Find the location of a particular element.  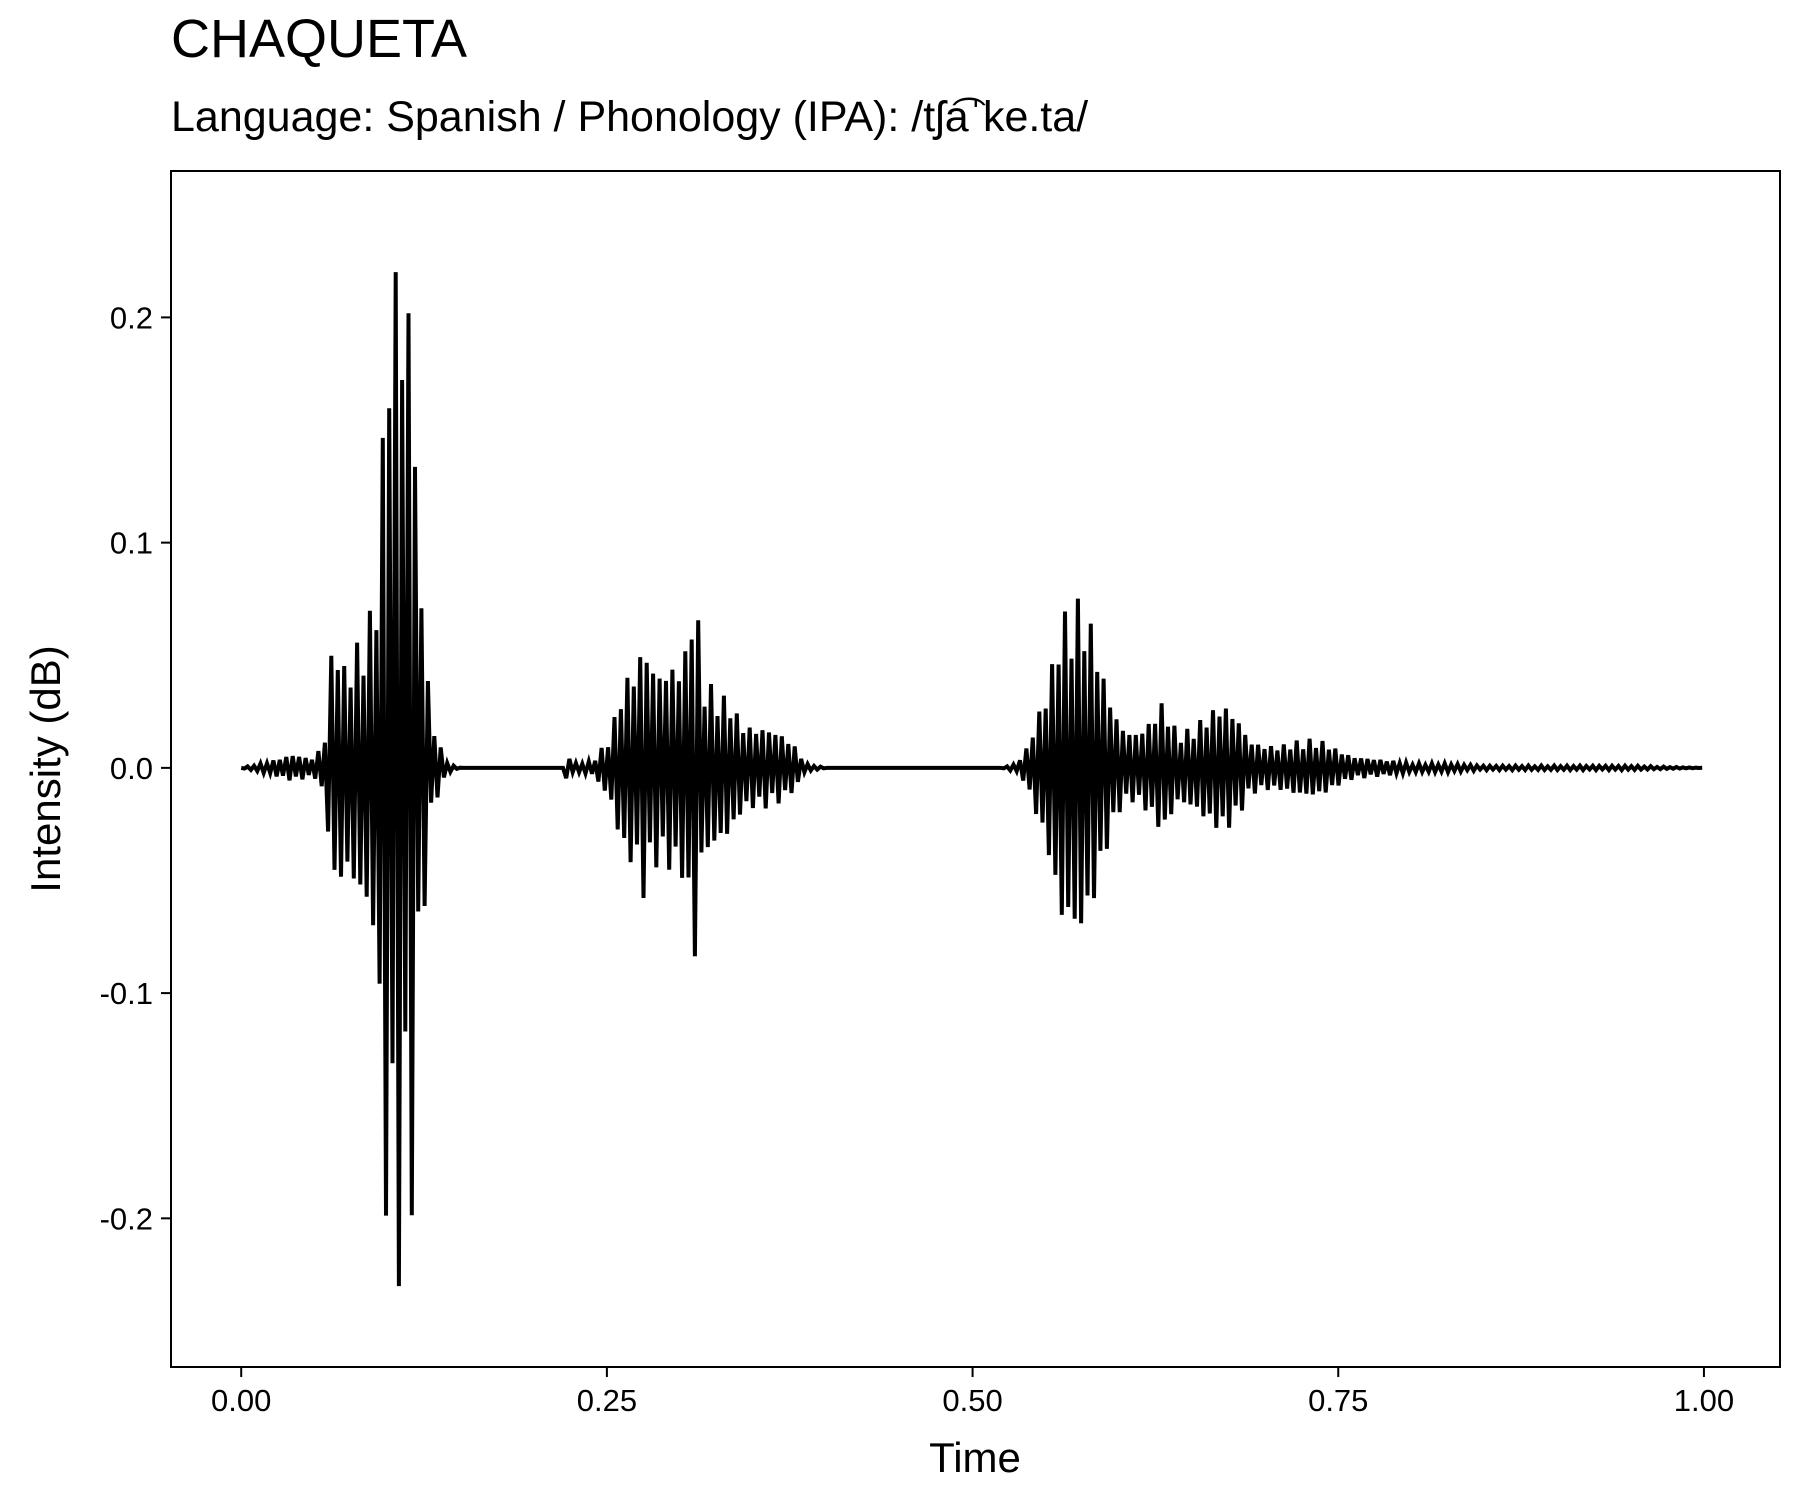

y-tick-label: -0.2 is located at coordinates (126, 1218).